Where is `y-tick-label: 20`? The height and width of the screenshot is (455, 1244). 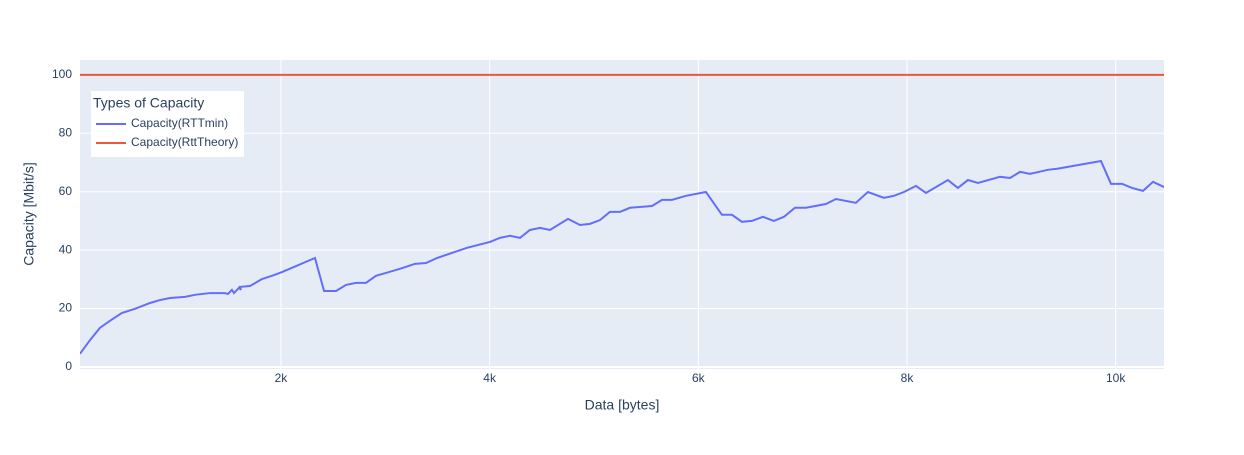 y-tick-label: 20 is located at coordinates (66, 308).